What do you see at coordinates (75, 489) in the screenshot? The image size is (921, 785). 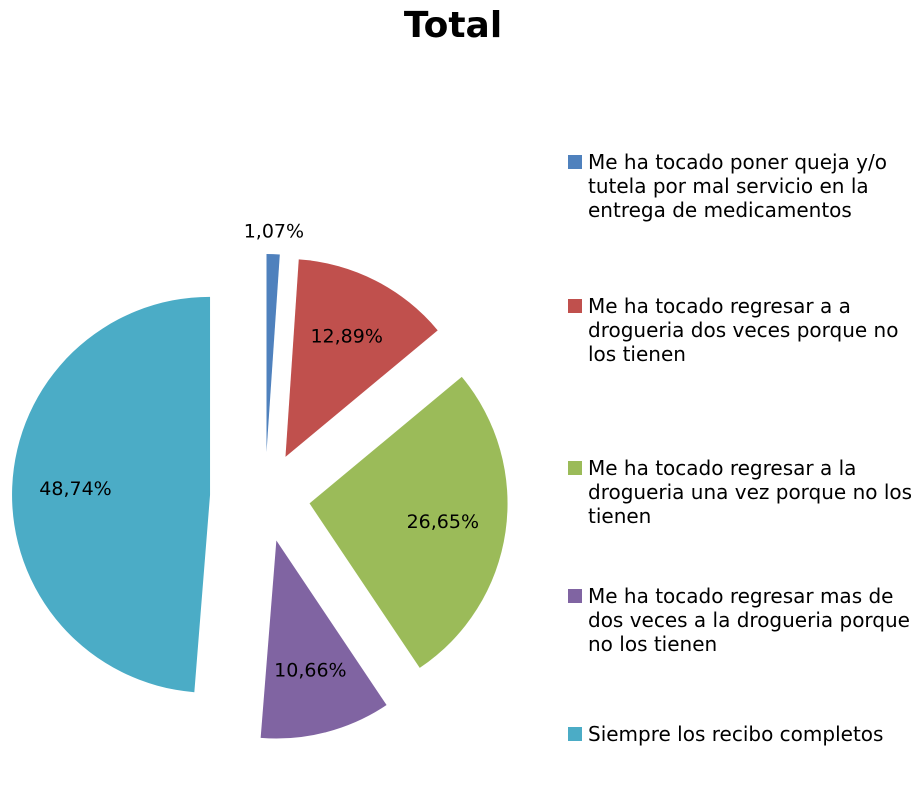 I see `data-label: 48,74%` at bounding box center [75, 489].